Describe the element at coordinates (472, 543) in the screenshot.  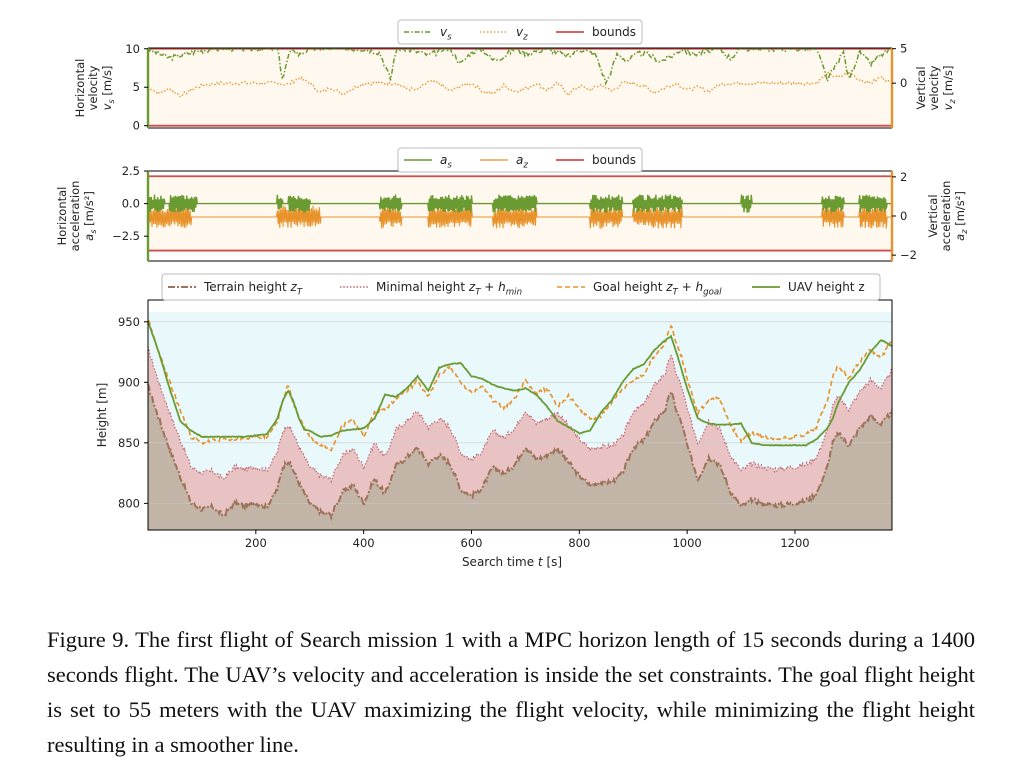
I see `height-x-tick-label: 600` at that location.